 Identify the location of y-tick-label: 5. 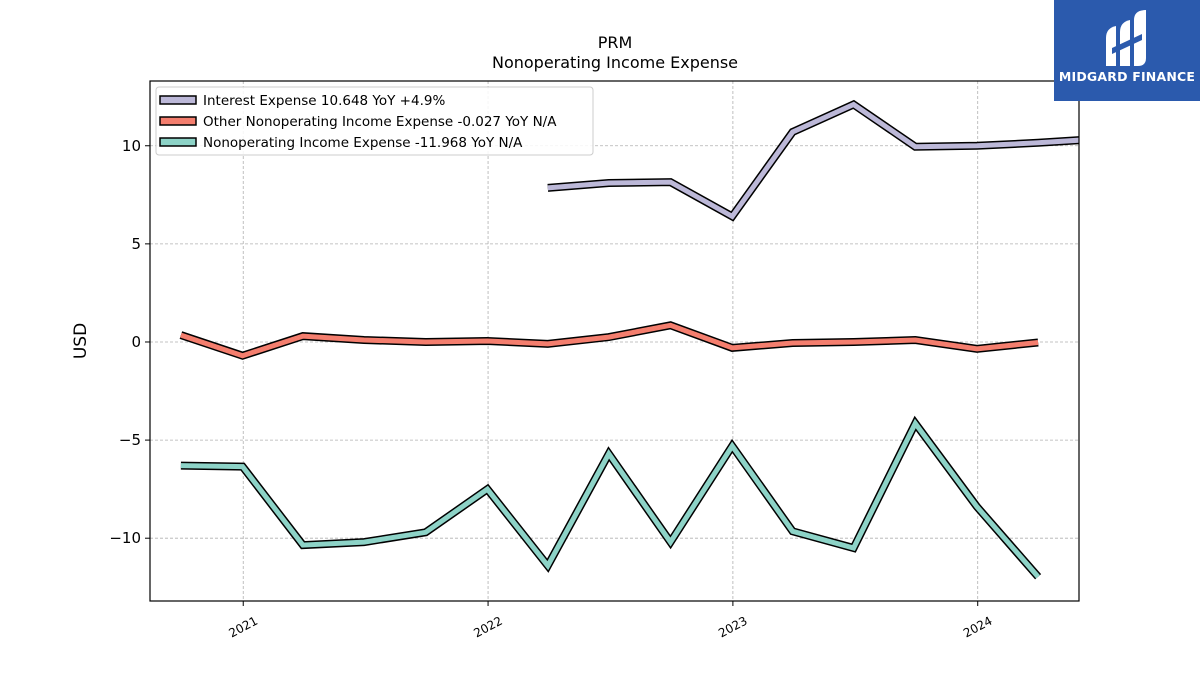
(136, 244).